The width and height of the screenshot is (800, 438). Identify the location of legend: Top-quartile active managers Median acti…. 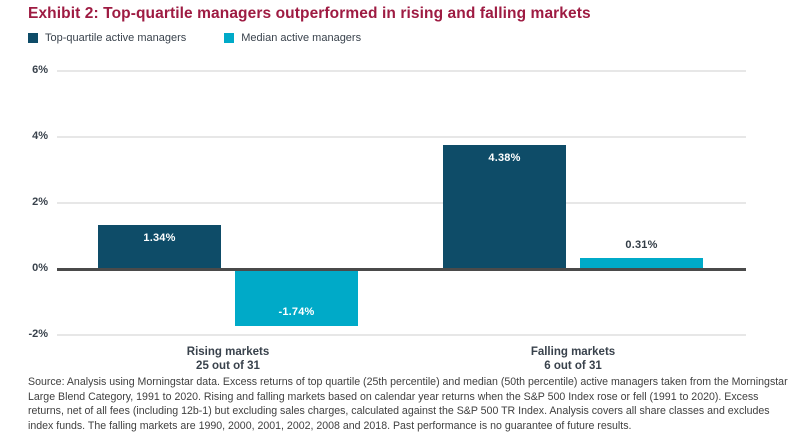
(194, 38).